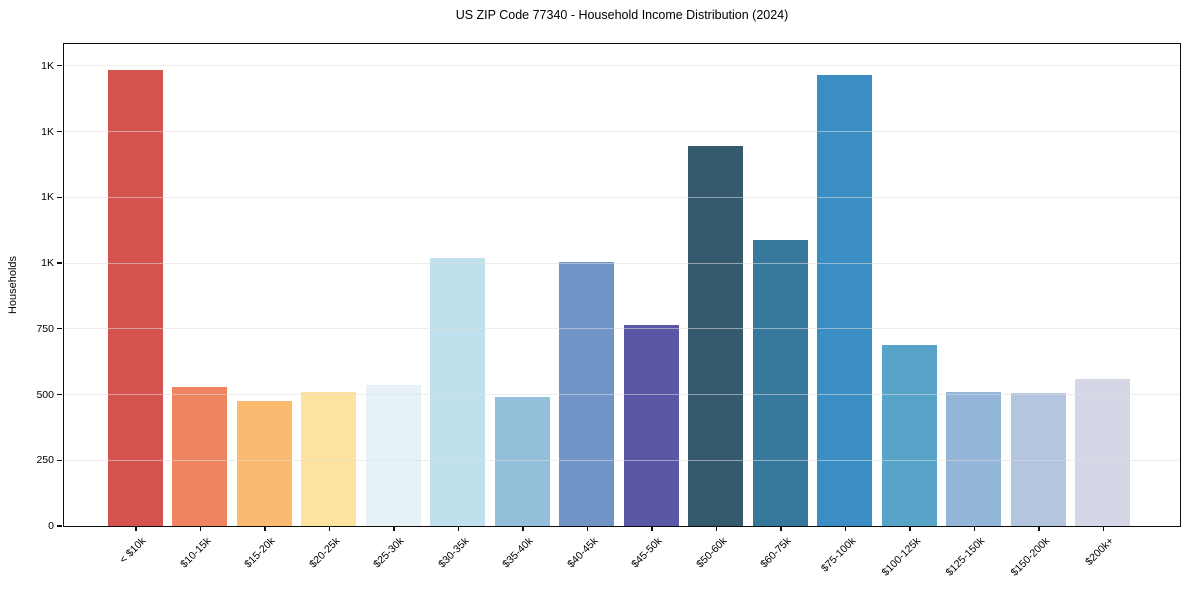 The width and height of the screenshot is (1189, 590). I want to click on x-tick-label: $100-125k, so click(901, 557).